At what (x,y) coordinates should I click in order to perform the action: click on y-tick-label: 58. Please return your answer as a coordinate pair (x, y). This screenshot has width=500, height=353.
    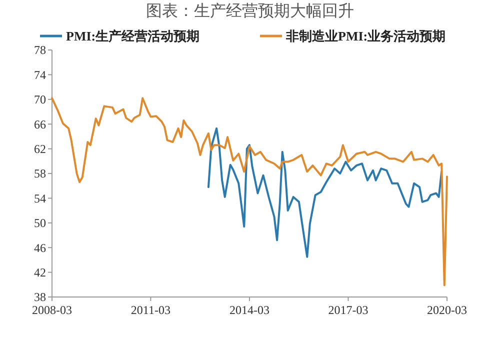
    Looking at the image, I should click on (40, 173).